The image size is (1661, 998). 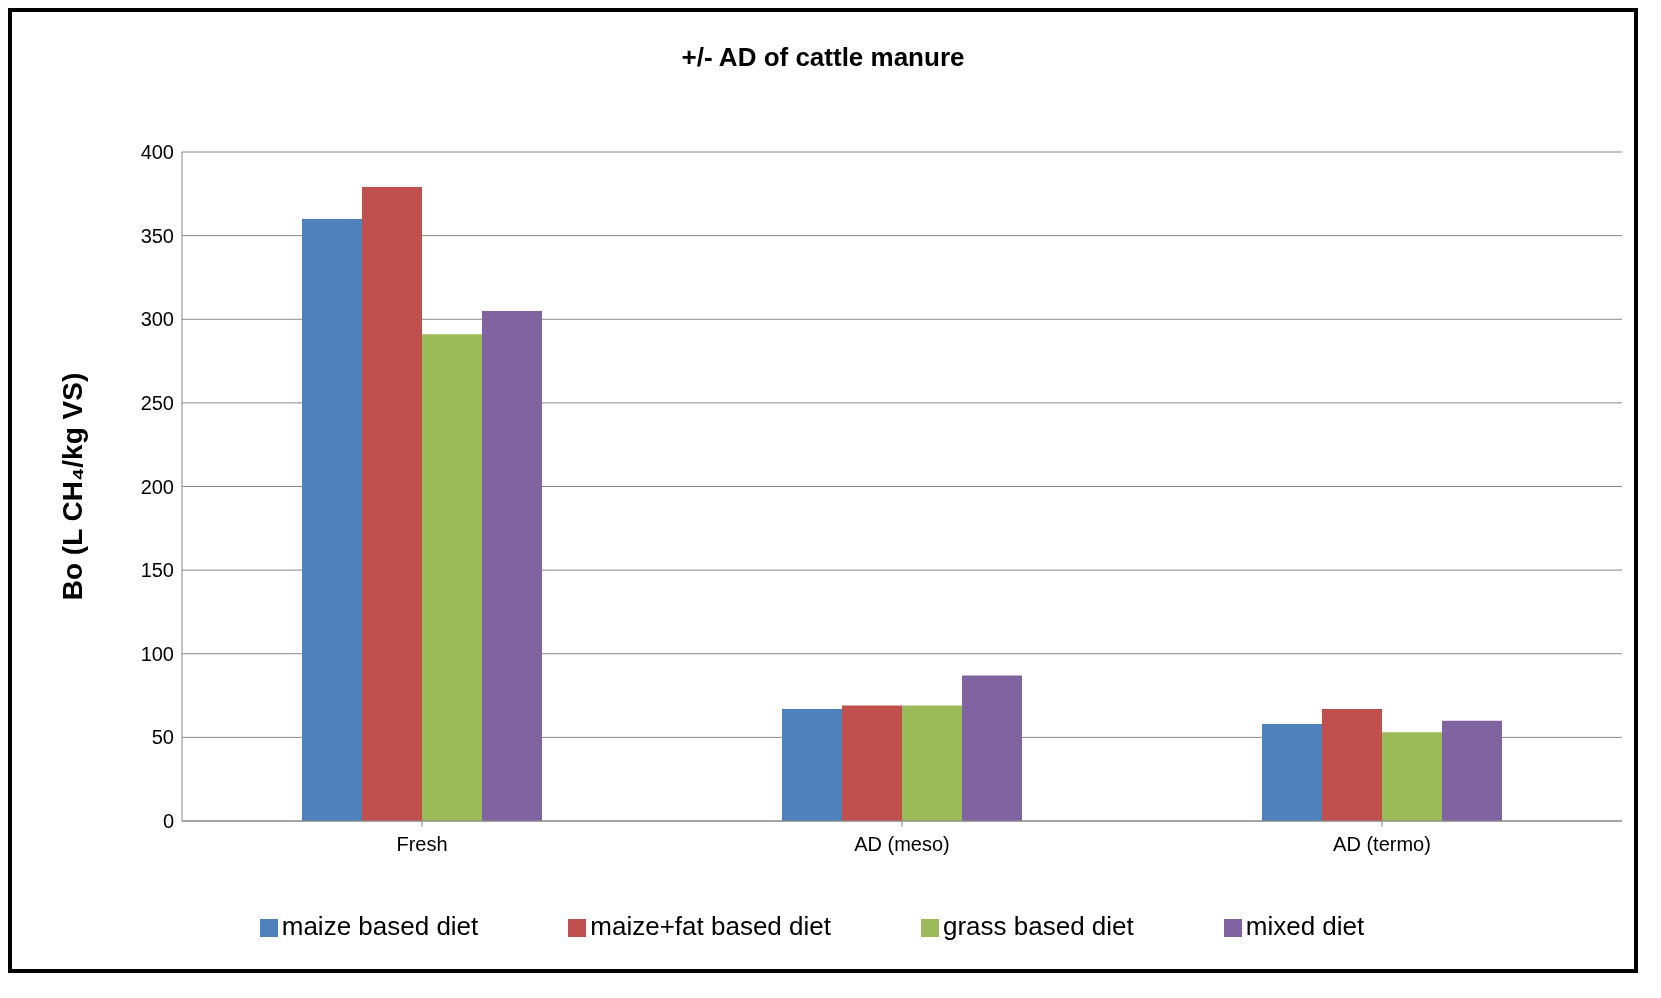 I want to click on y-tick-label: 300, so click(x=157, y=319).